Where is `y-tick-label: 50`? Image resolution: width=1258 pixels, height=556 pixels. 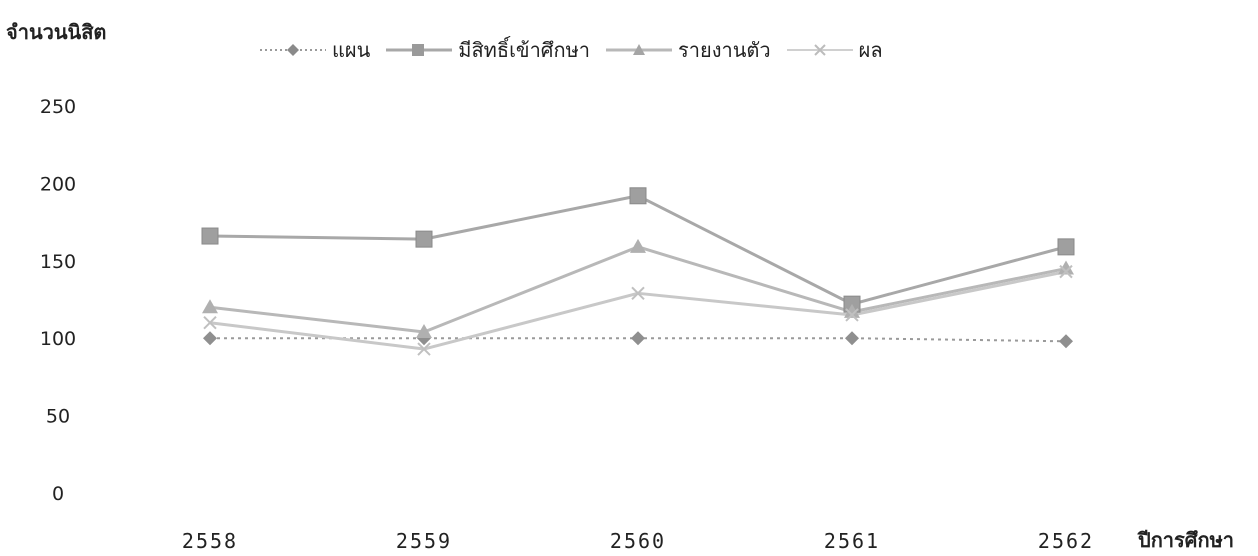
y-tick-label: 50 is located at coordinates (58, 417).